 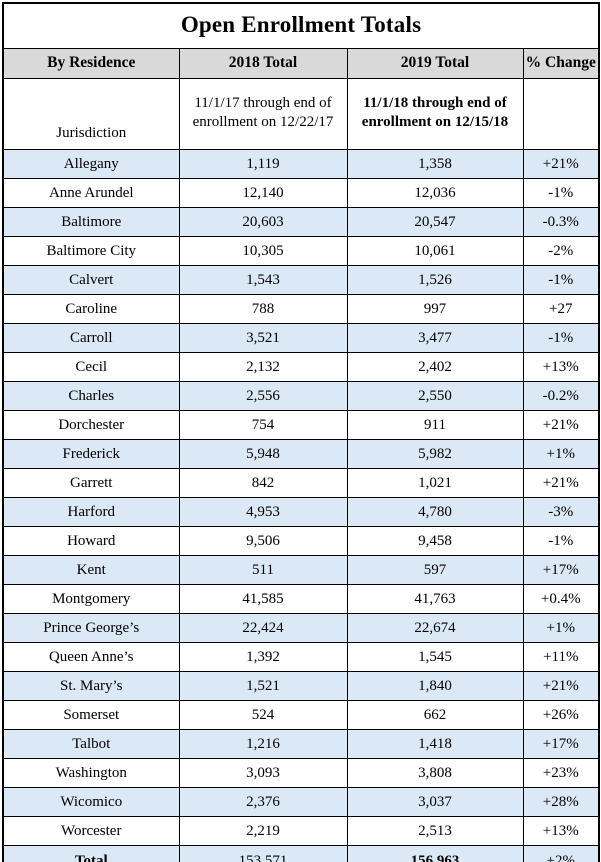 What do you see at coordinates (263, 541) in the screenshot?
I see `total-2018-cell: 9,506` at bounding box center [263, 541].